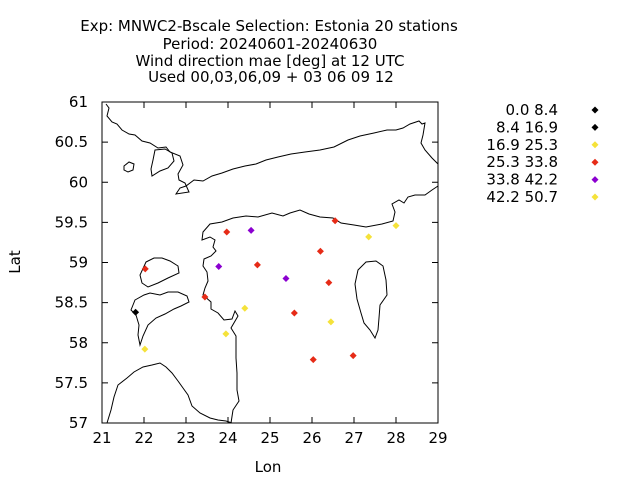 This screenshot has height=480, width=640. What do you see at coordinates (71, 383) in the screenshot?
I see `y-tick-label: 57.5` at bounding box center [71, 383].